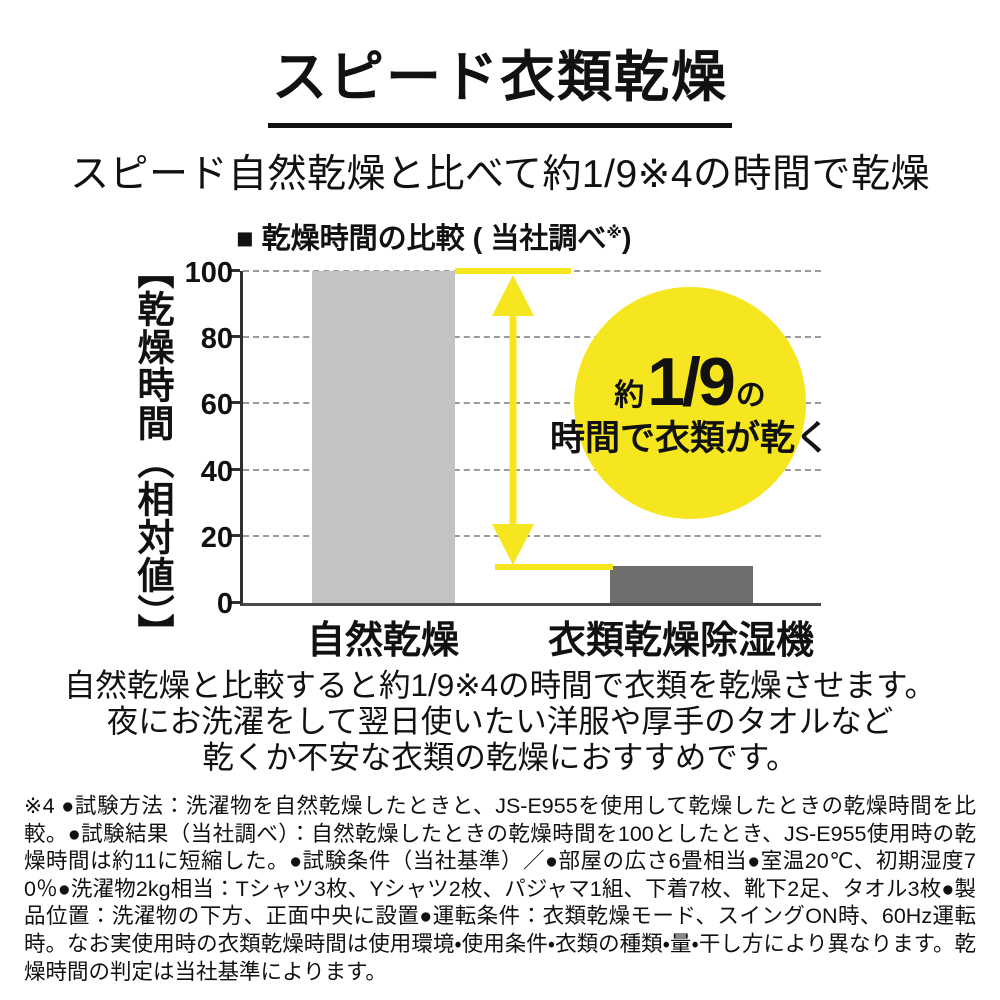 Image resolution: width=1000 pixels, height=1000 pixels. What do you see at coordinates (750, 395) in the screenshot?
I see `highlight-particle: の` at bounding box center [750, 395].